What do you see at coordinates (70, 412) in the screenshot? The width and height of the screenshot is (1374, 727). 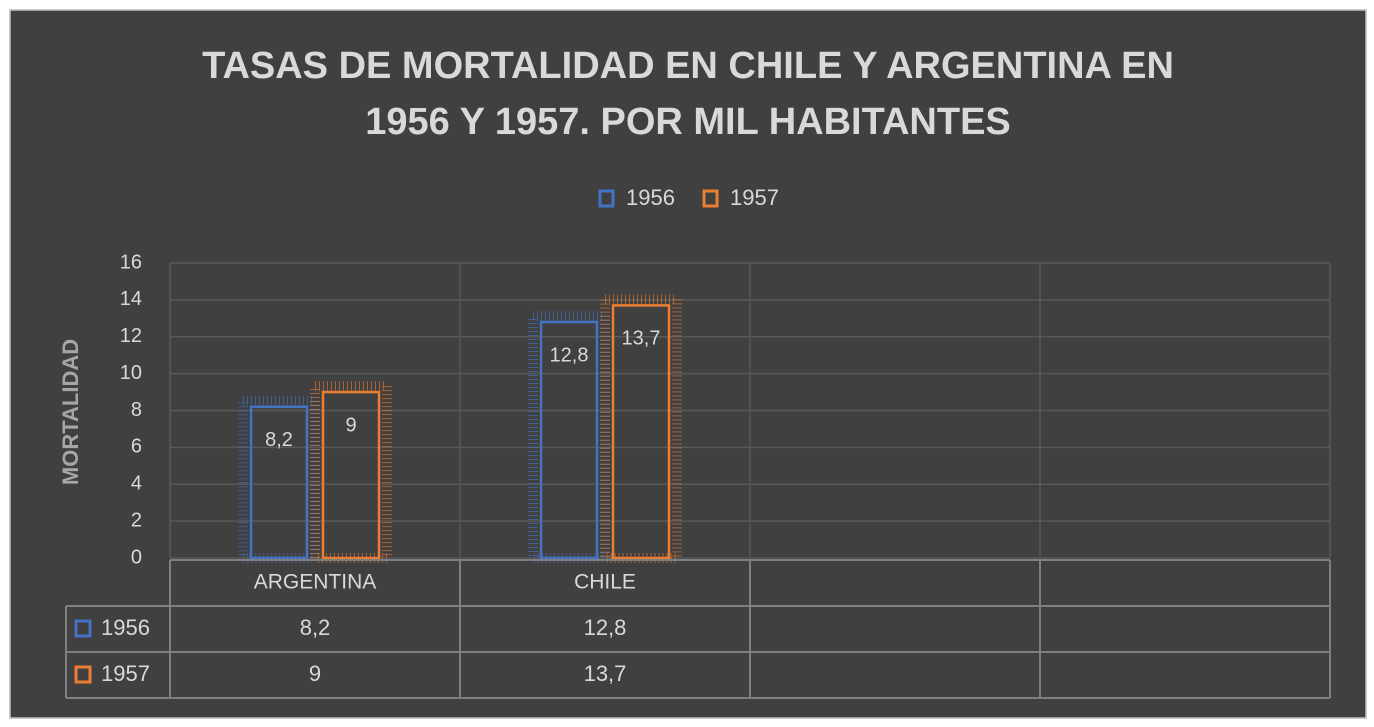 I see `y-axis-label: MORTALIDAD` at bounding box center [70, 412].